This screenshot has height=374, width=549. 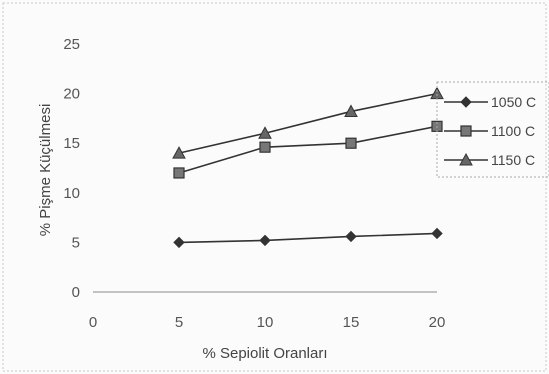 I want to click on x-tick-label: 5, so click(x=179, y=322).